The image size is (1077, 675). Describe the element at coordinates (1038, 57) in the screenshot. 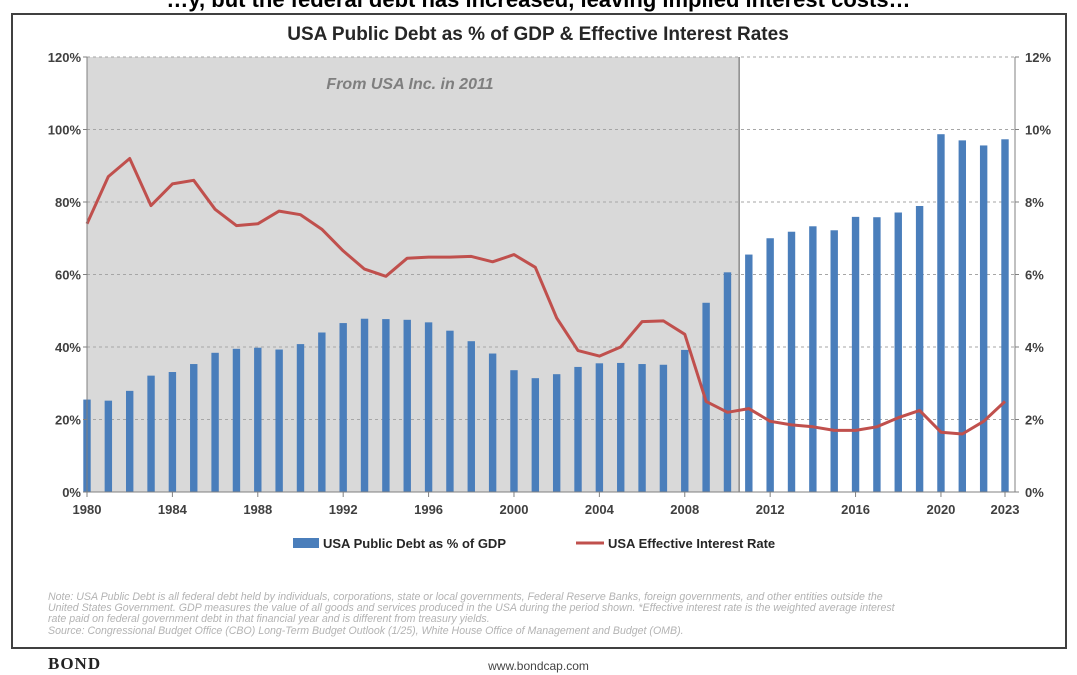

I see `right-tick-label: 12%` at that location.